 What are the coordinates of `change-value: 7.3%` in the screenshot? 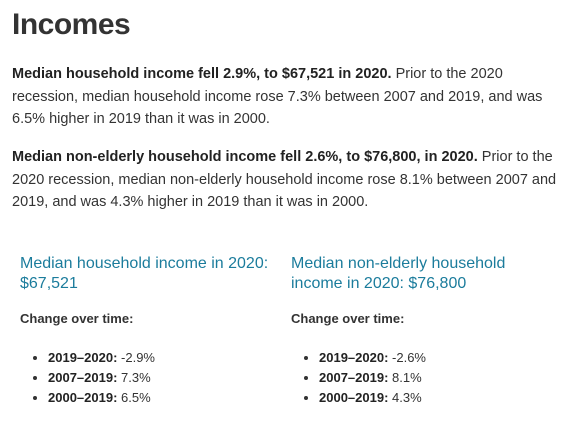 It's located at (136, 377).